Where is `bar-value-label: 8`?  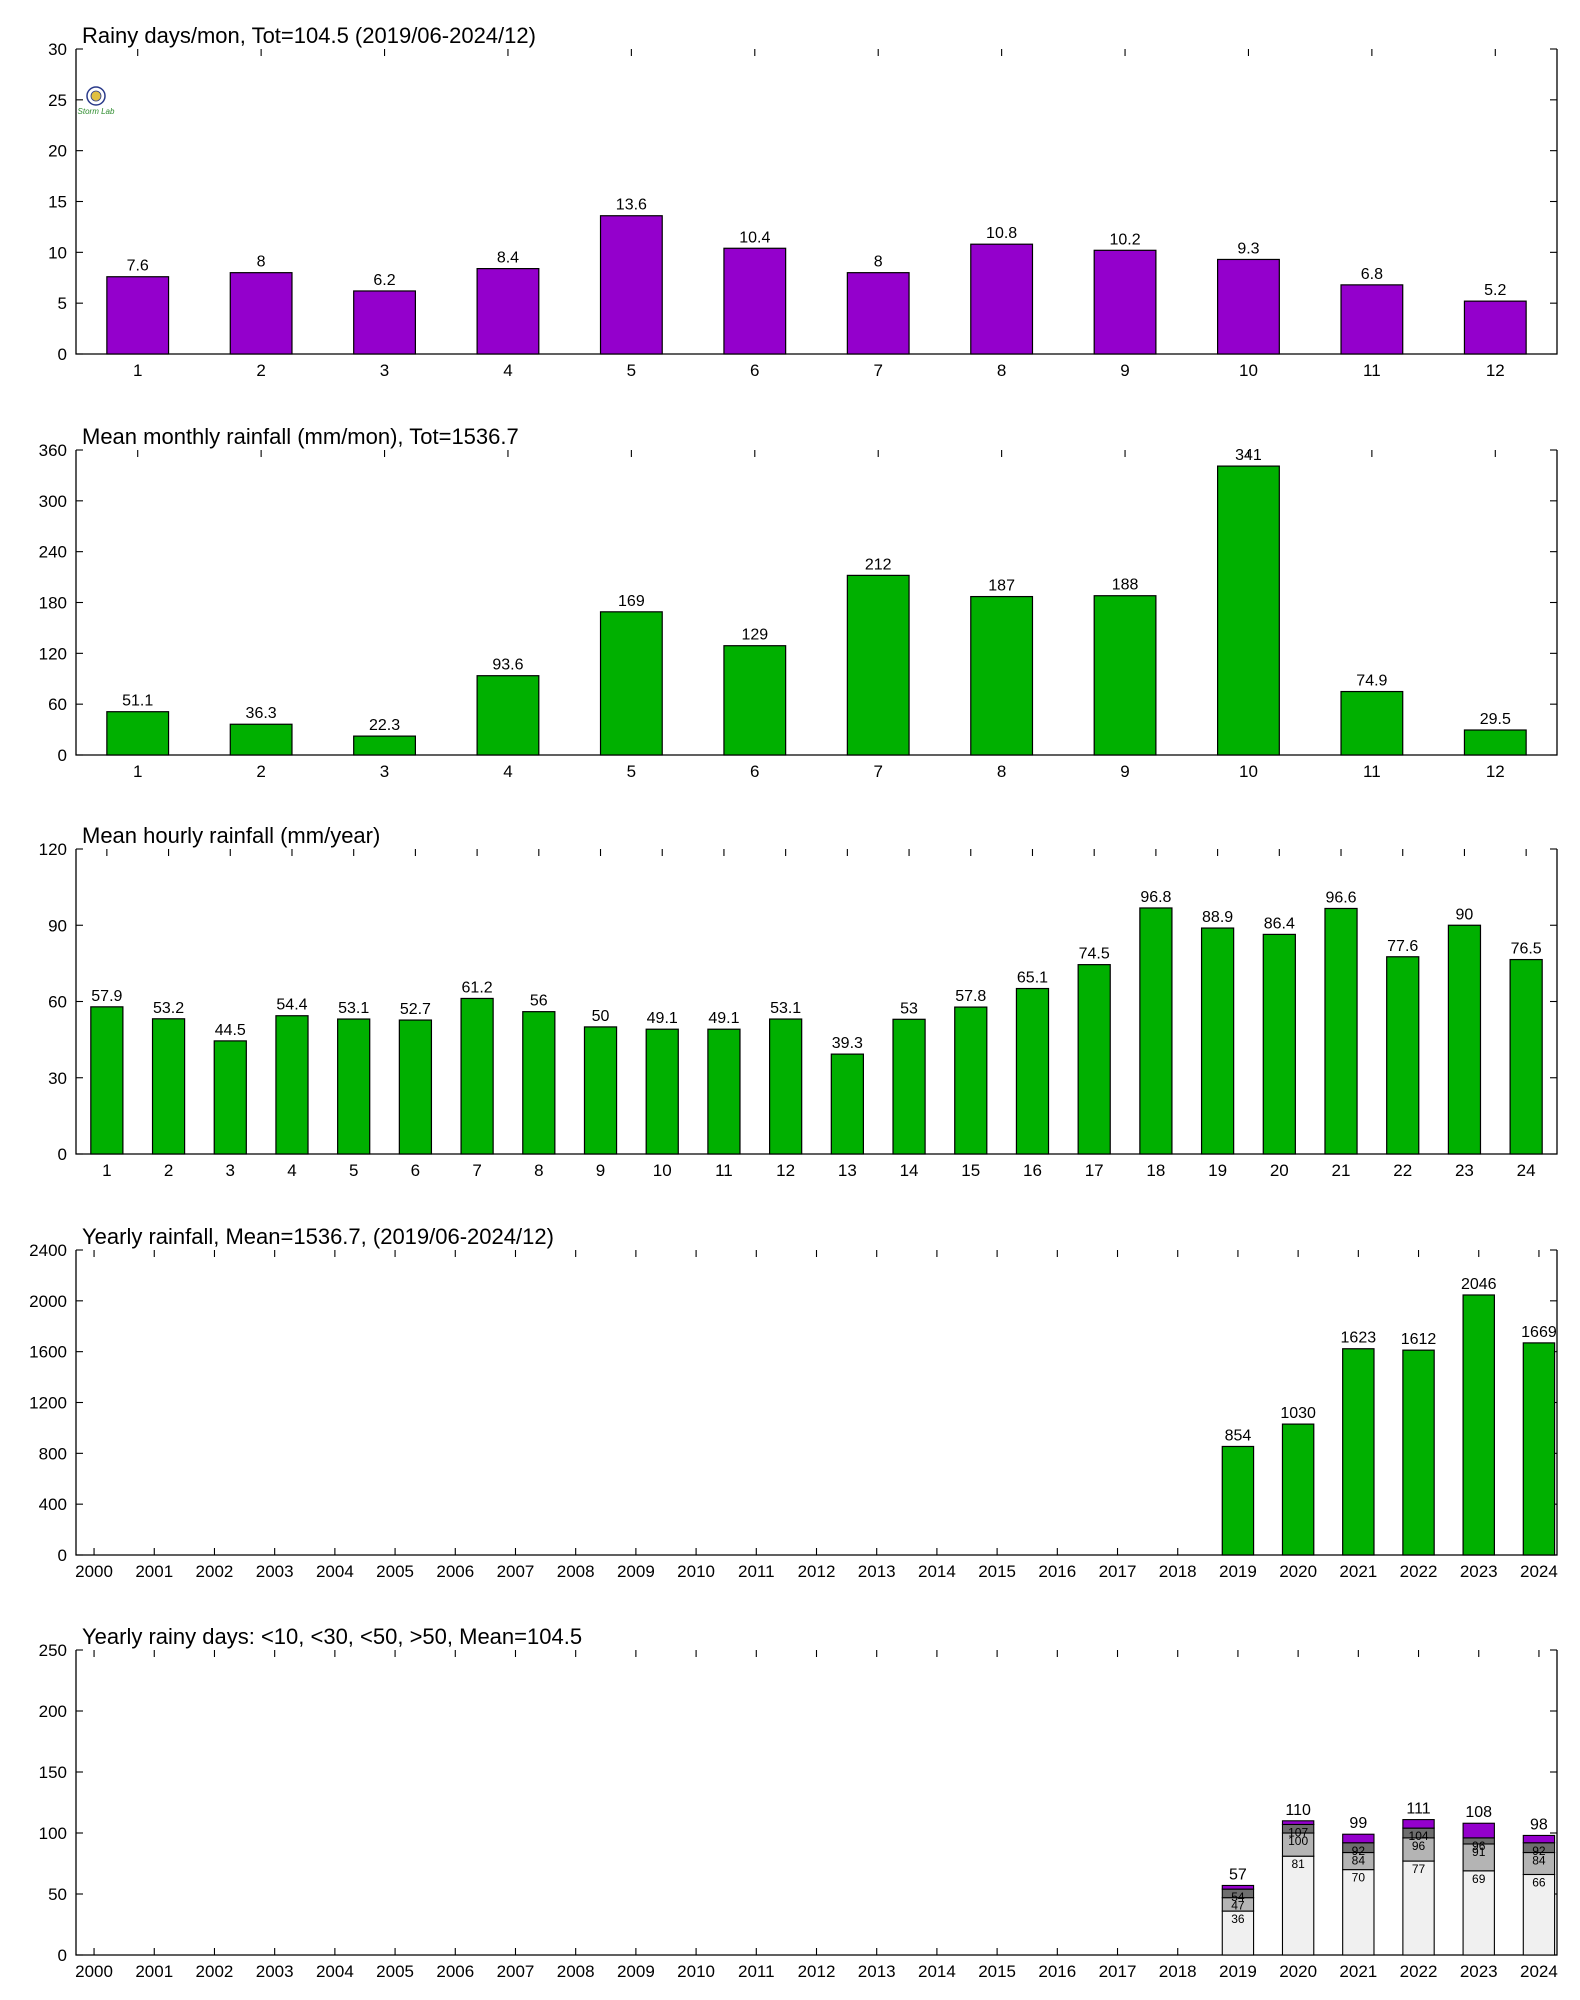 bar-value-label: 8 is located at coordinates (261, 262).